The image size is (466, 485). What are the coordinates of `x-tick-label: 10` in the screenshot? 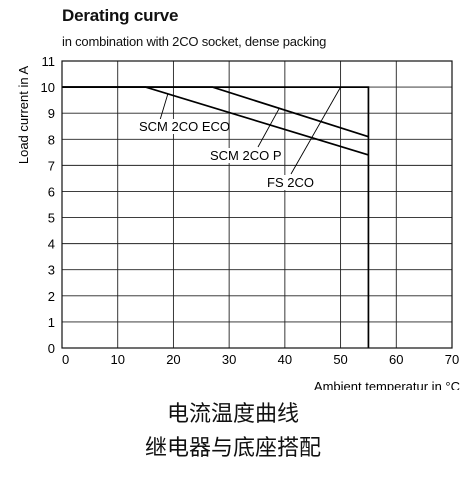 It's located at (117, 359).